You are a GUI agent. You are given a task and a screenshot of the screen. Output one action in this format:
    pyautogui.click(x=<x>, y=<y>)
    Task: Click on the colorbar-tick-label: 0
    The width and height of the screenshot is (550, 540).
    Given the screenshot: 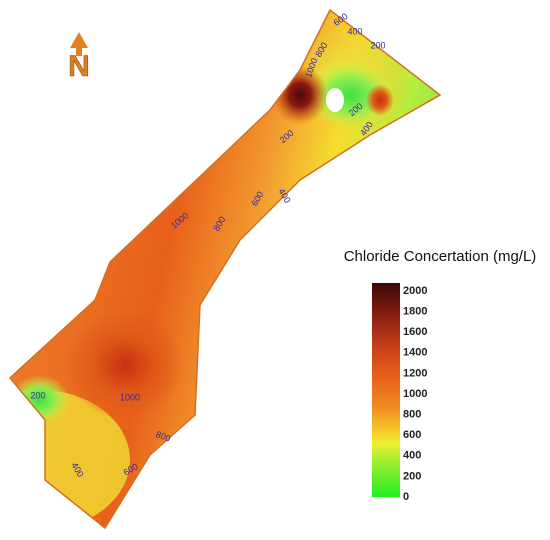 What is the action you would take?
    pyautogui.click(x=406, y=497)
    